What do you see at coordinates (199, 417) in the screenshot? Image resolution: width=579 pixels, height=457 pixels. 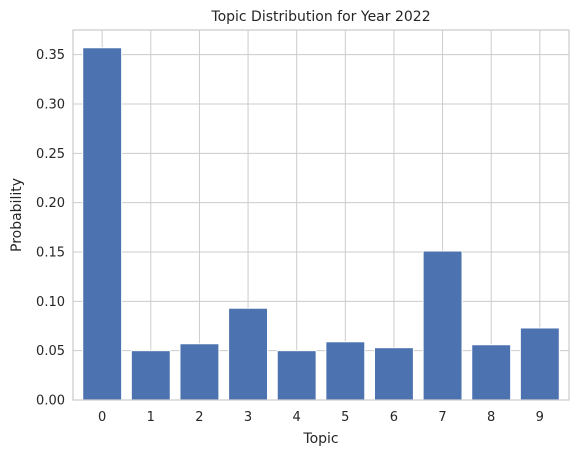 I see `x-tick-label: 2` at bounding box center [199, 417].